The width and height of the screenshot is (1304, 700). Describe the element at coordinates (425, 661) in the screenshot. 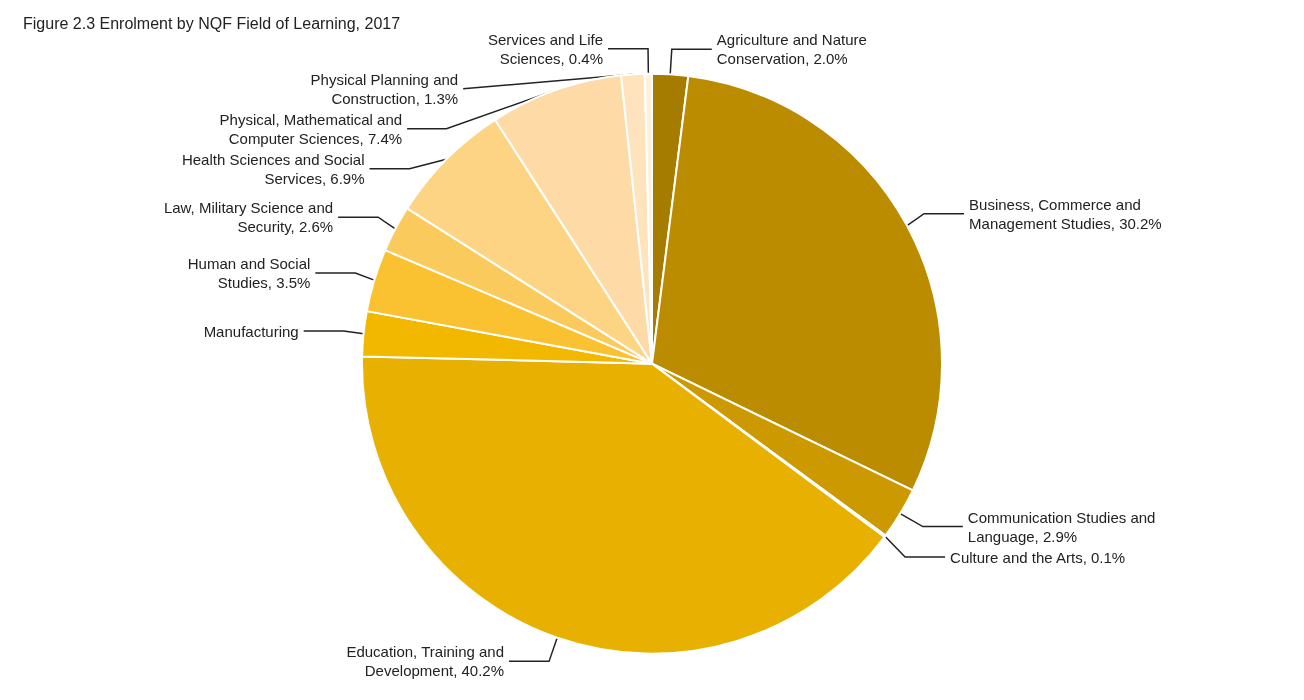

I see `slice-label: Education, Training and Development, 40.2%` at that location.